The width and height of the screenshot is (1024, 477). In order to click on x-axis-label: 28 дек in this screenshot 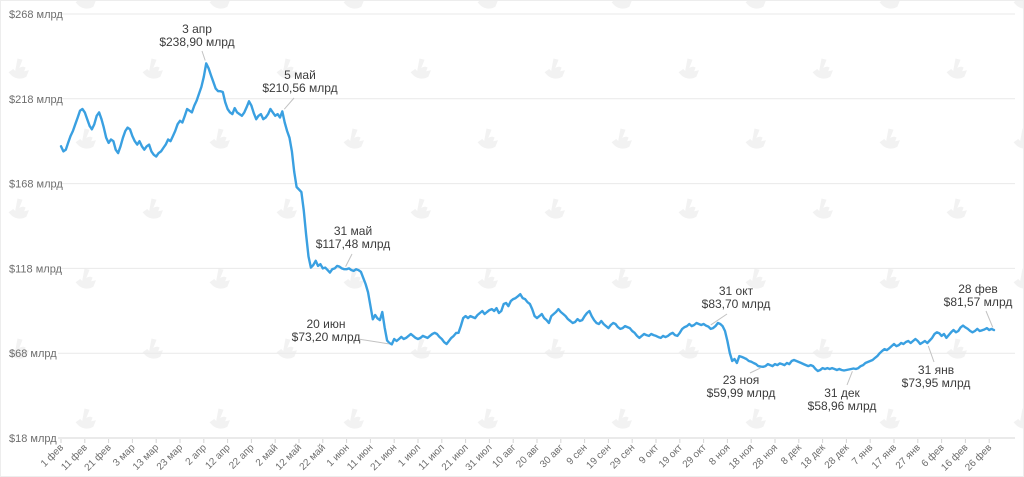, I will do `click(837, 456)`.